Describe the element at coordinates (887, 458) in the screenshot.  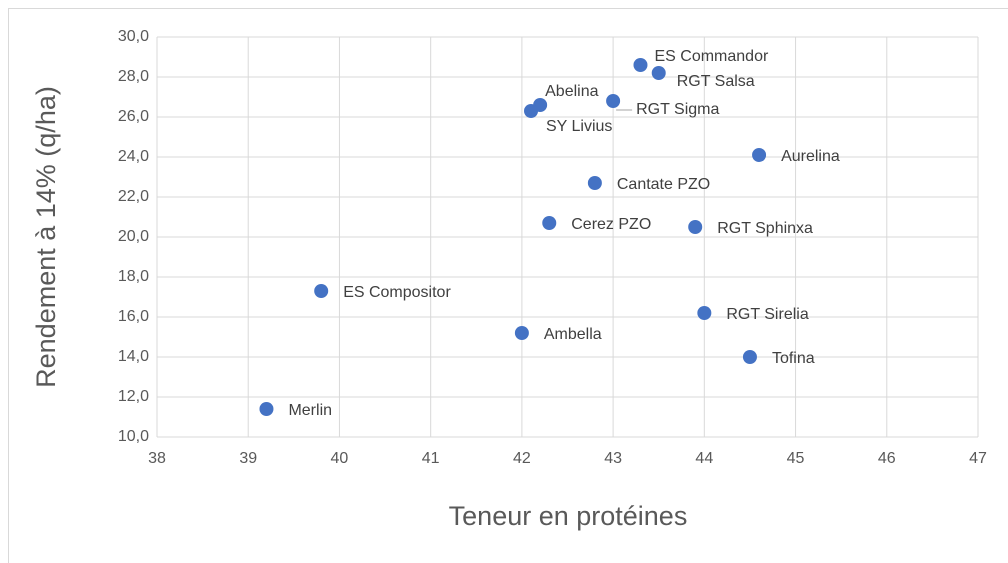
I see `x-tick-label: 46` at that location.